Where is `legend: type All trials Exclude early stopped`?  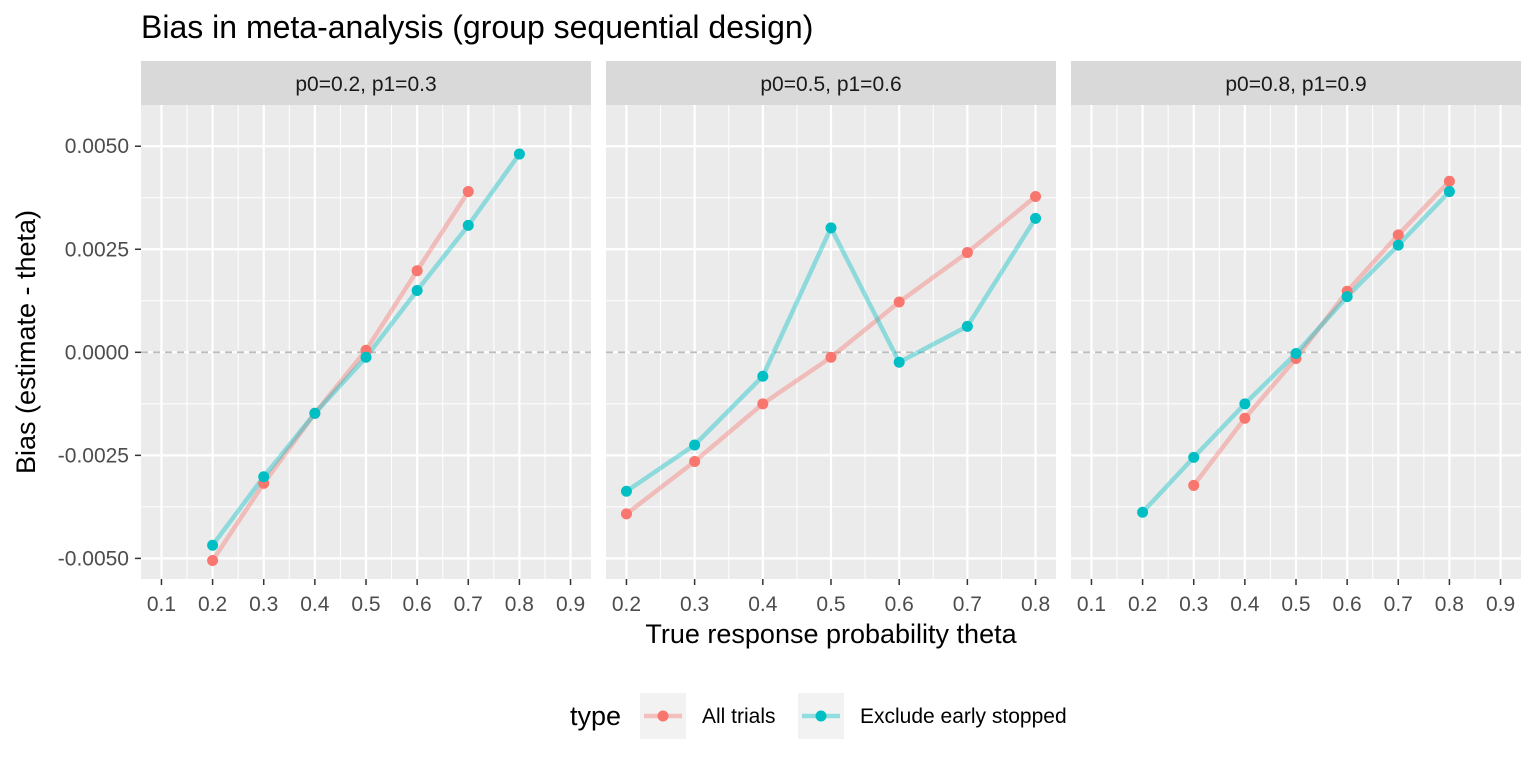 legend: type All trials Exclude early stopped is located at coordinates (818, 716).